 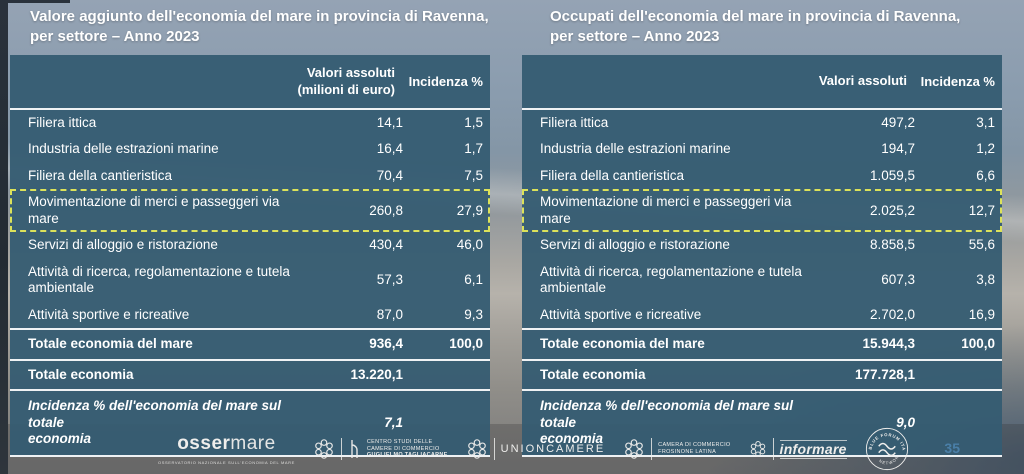 I want to click on informare-wordmark-block: informare, so click(x=813, y=449).